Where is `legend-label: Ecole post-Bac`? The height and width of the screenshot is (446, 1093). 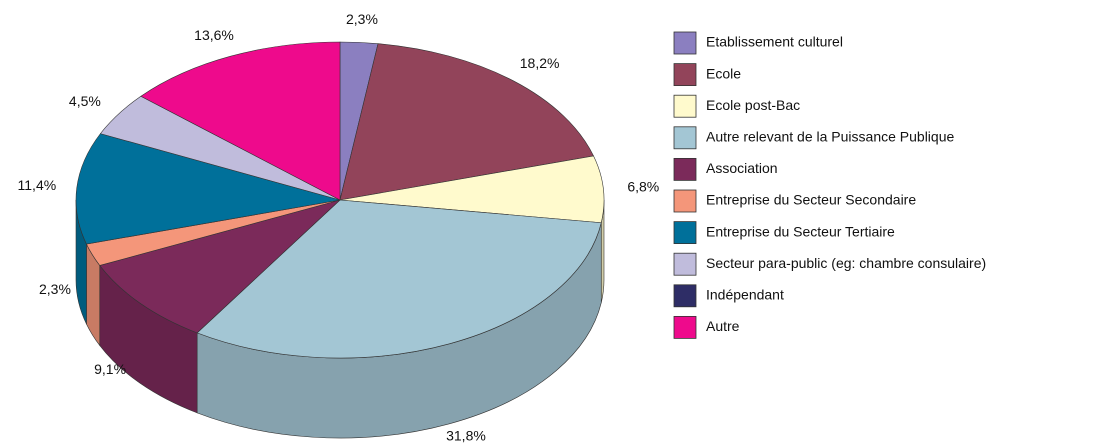
legend-label: Ecole post-Bac is located at coordinates (753, 105).